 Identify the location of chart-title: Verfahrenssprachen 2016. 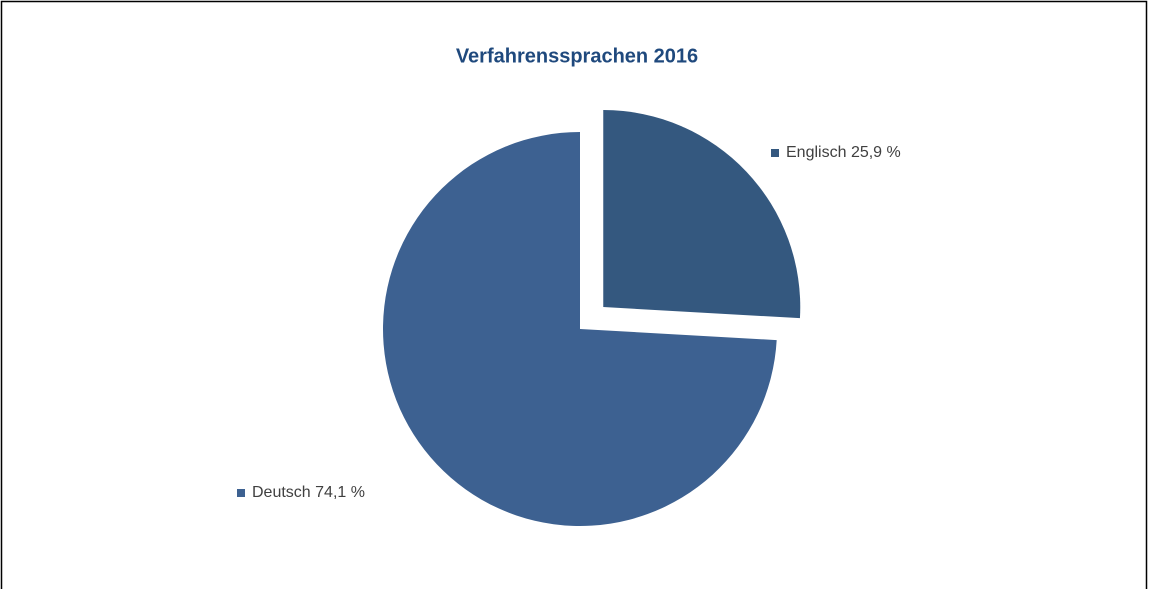
(577, 56).